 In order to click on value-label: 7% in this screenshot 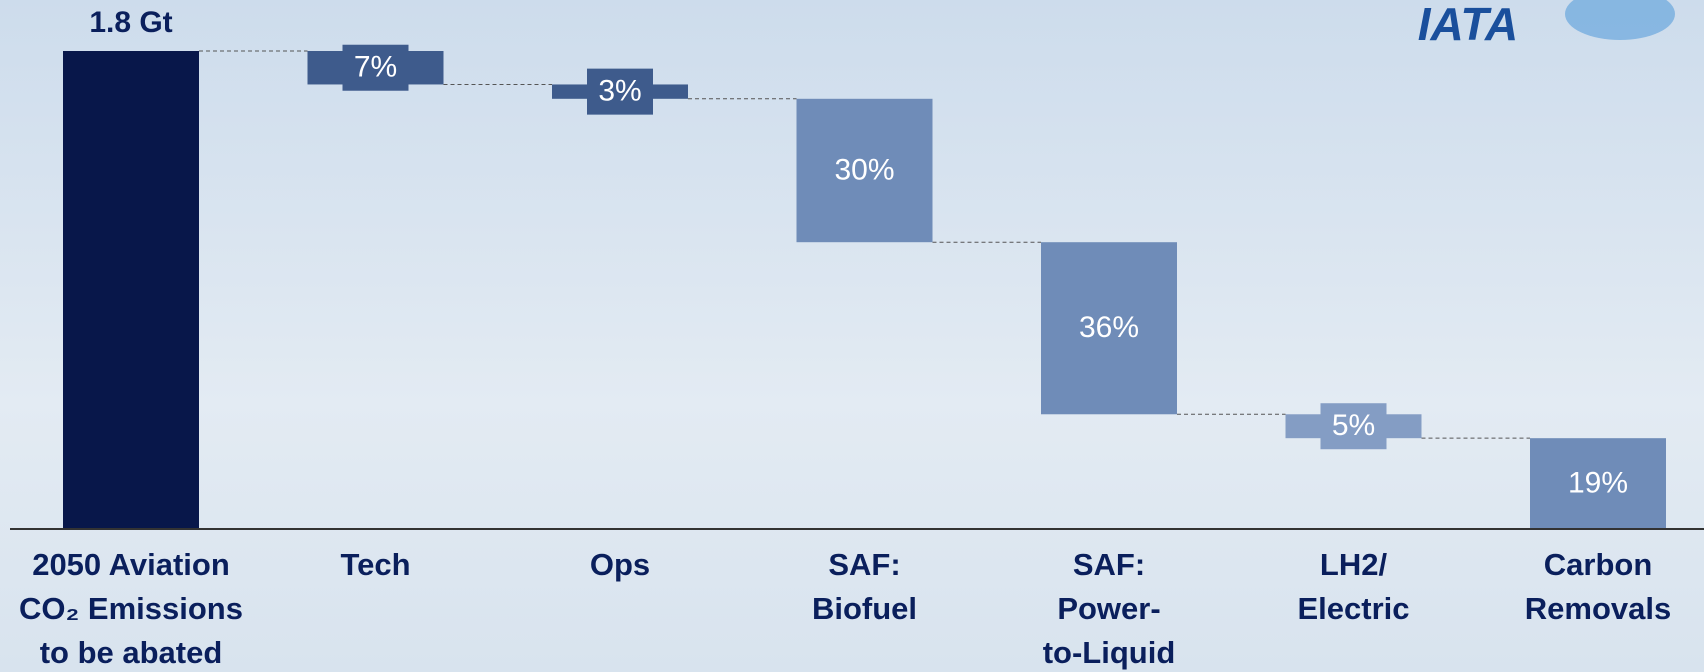, I will do `click(375, 67)`.